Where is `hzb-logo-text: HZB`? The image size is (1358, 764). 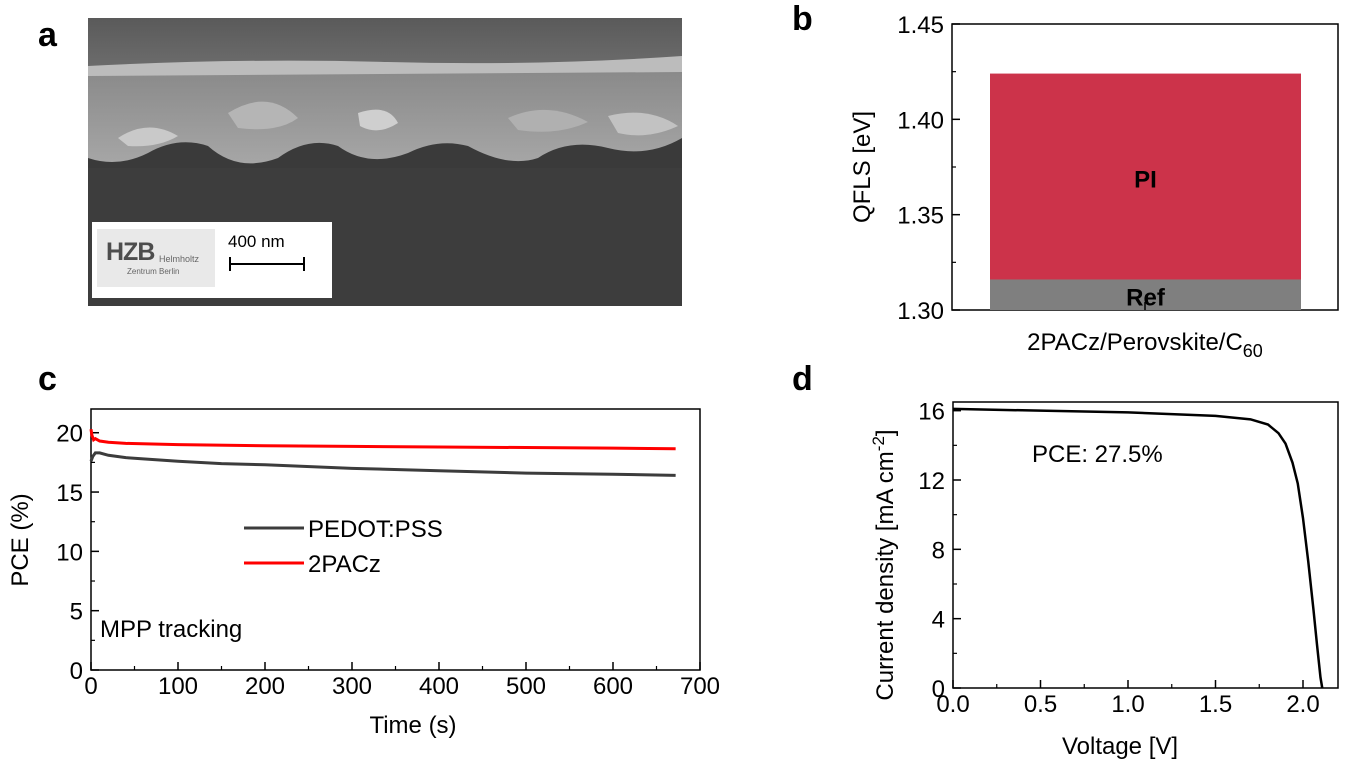 hzb-logo-text: HZB is located at coordinates (130, 252).